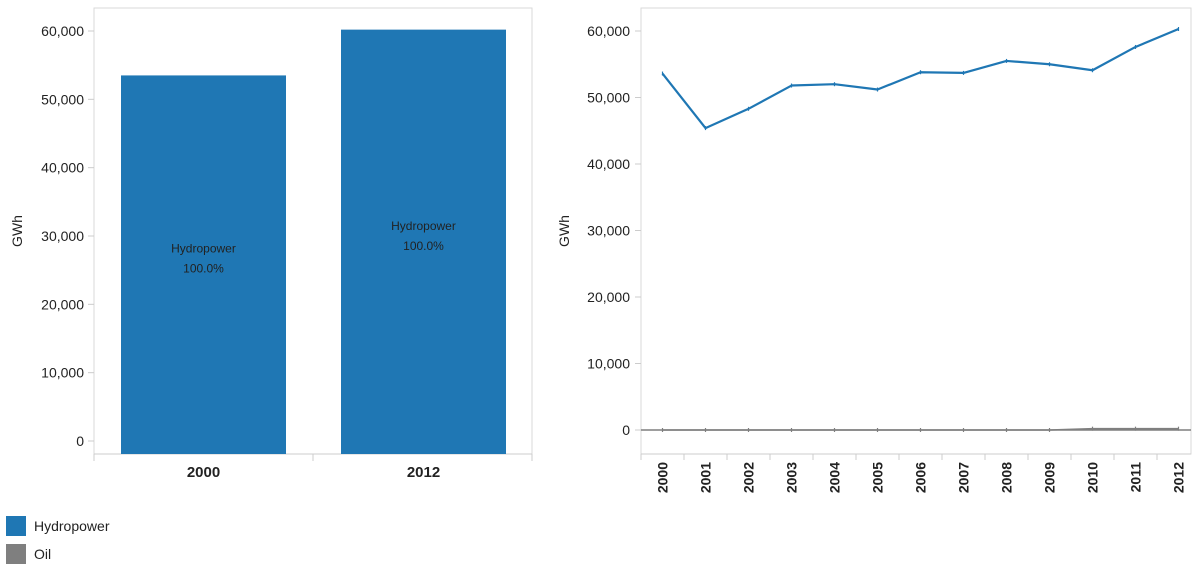 Image resolution: width=1198 pixels, height=568 pixels. What do you see at coordinates (964, 477) in the screenshot?
I see `line-x-tick-label: 2007` at bounding box center [964, 477].